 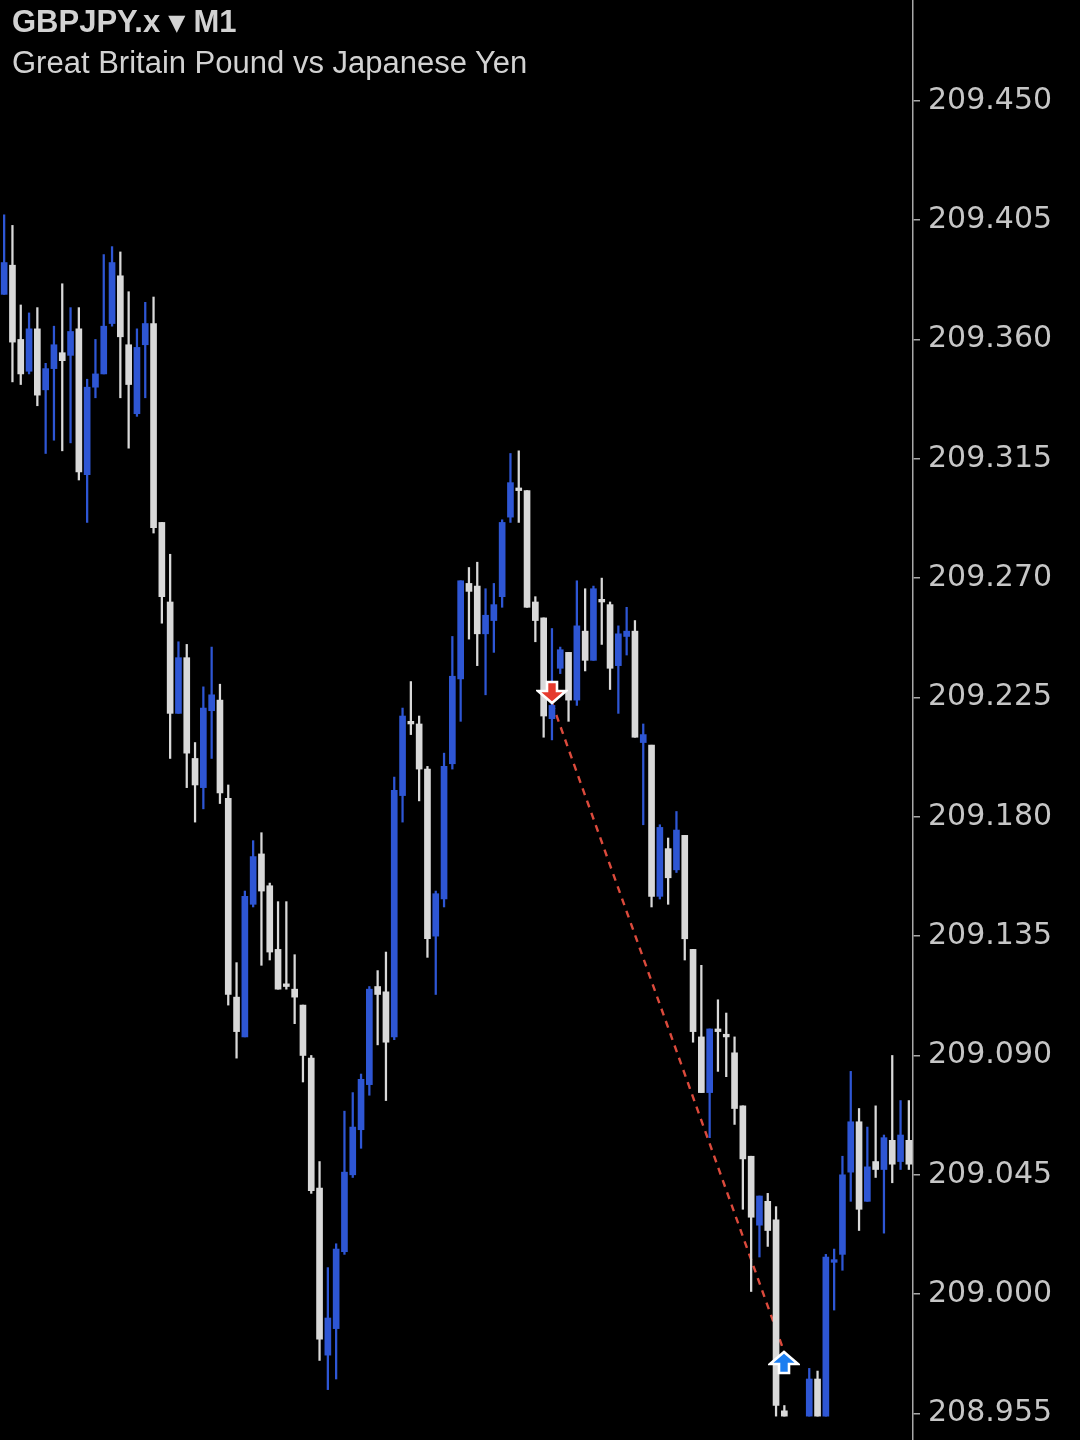 What do you see at coordinates (990, 1411) in the screenshot?
I see `y-tick-label: 208.955` at bounding box center [990, 1411].